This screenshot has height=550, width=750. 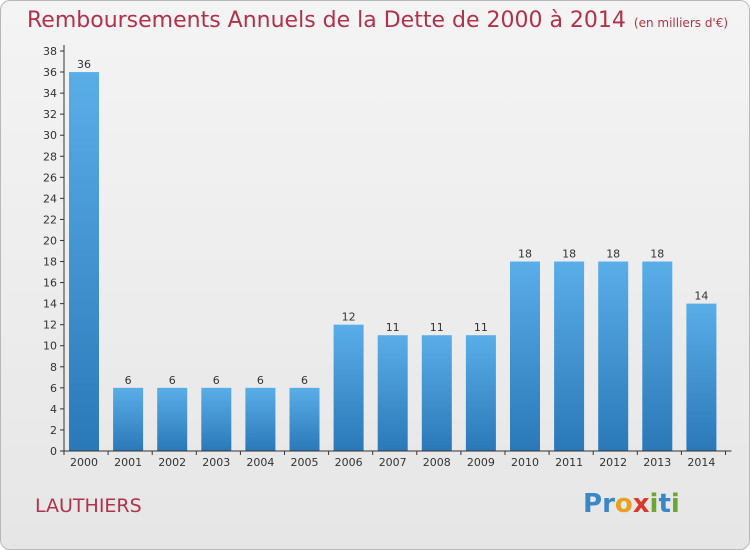 I want to click on bar-2013, so click(x=657, y=356).